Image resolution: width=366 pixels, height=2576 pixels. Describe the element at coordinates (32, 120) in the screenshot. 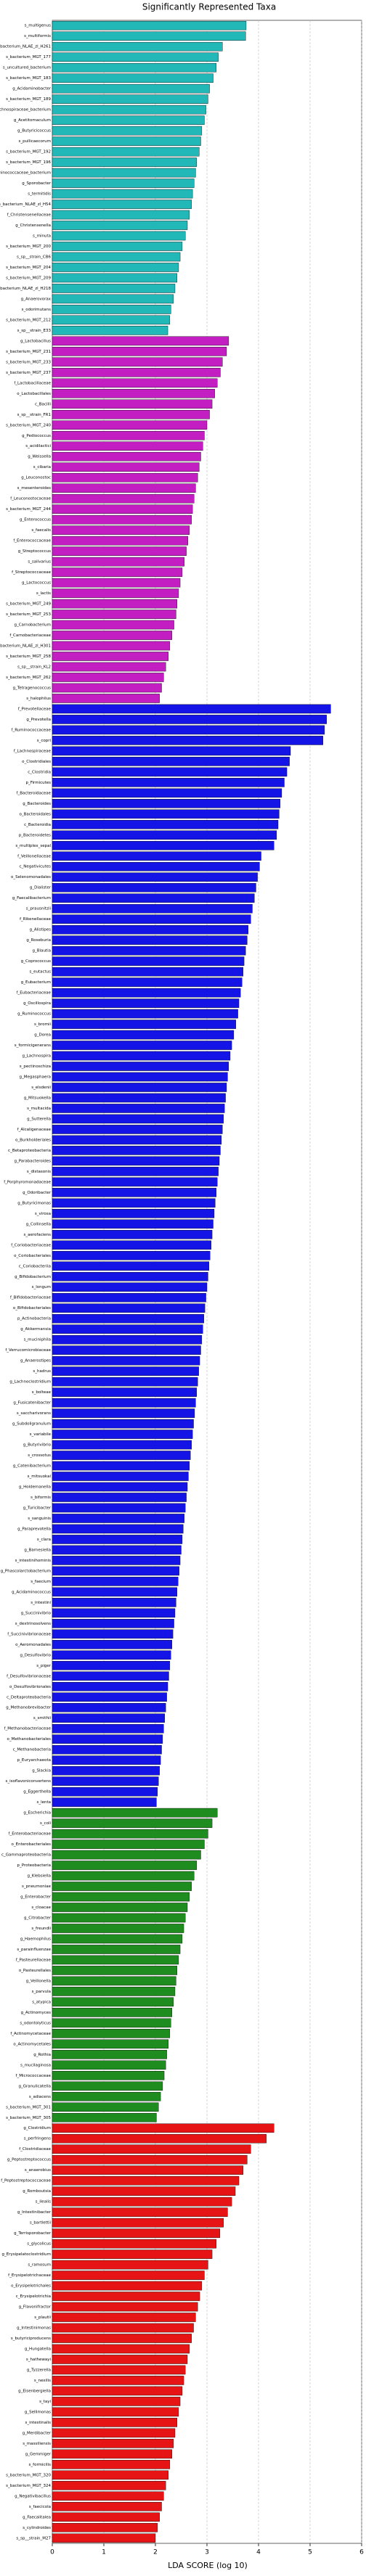

I see `category-label: g_Acetitomaculum` at that location.